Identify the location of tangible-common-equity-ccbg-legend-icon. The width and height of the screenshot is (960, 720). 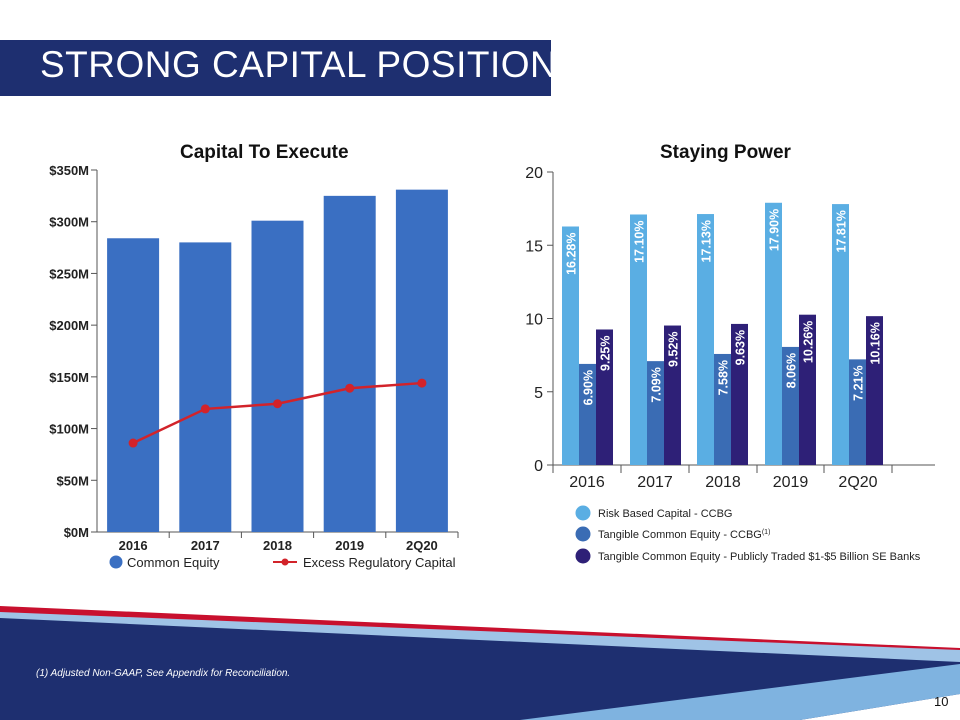
(583, 534).